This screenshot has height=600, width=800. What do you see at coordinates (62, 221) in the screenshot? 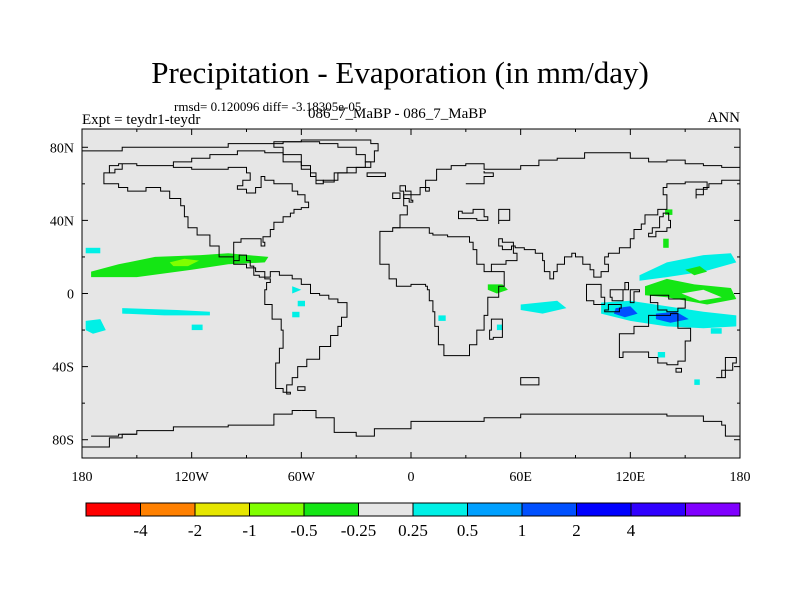
I see `lat-tick-label: 40N` at bounding box center [62, 221].